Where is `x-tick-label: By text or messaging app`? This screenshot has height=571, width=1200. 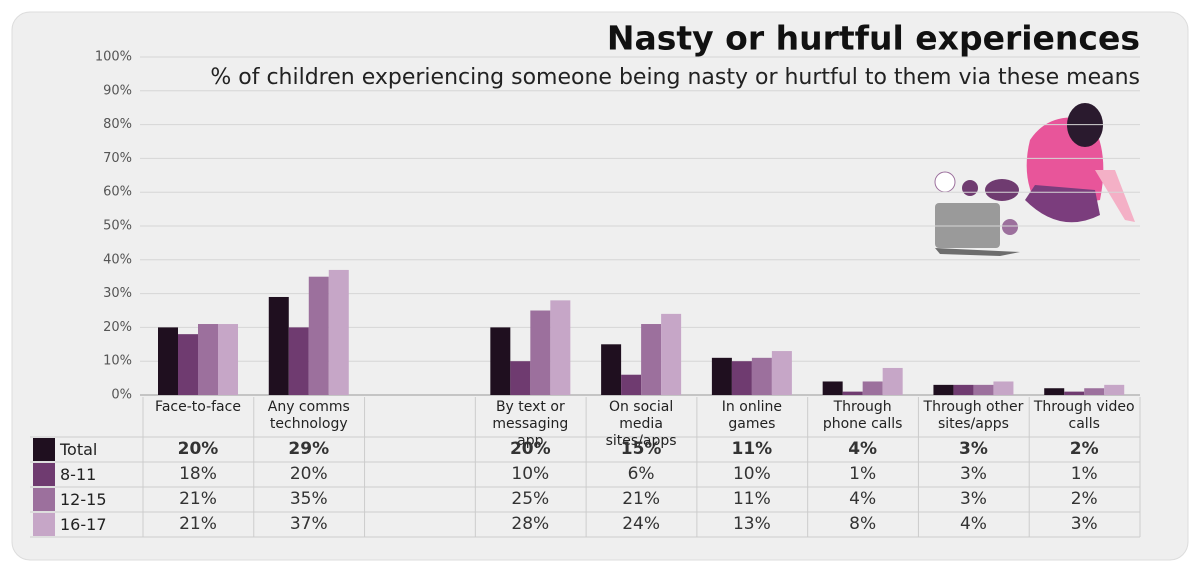
x-tick-label: By text or messaging app is located at coordinates (530, 424).